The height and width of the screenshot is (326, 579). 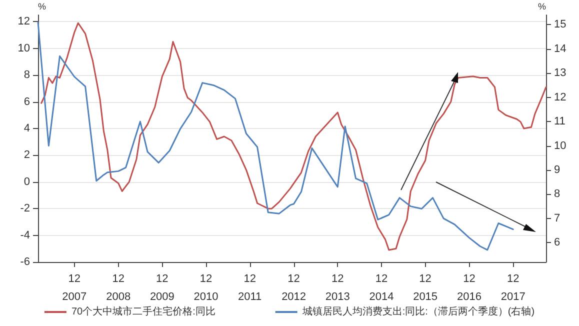 What do you see at coordinates (27, 128) in the screenshot?
I see `y-tick-label: 4` at bounding box center [27, 128].